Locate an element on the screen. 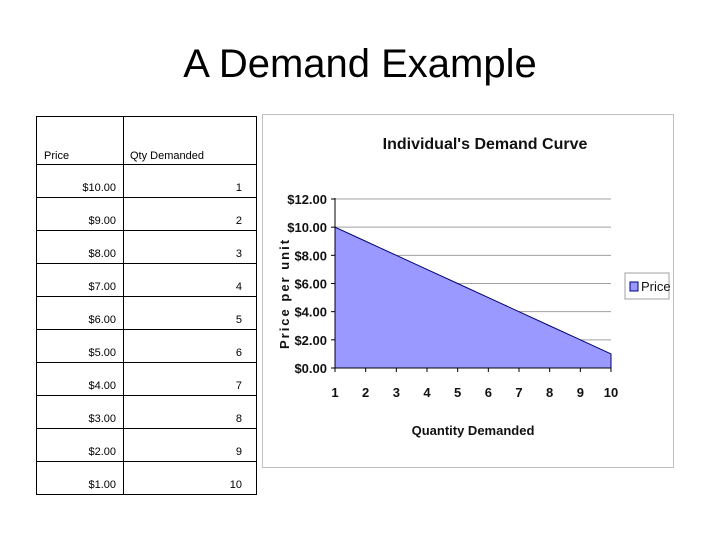 The width and height of the screenshot is (720, 540). chart-title: Individual's Demand Curve is located at coordinates (485, 144).